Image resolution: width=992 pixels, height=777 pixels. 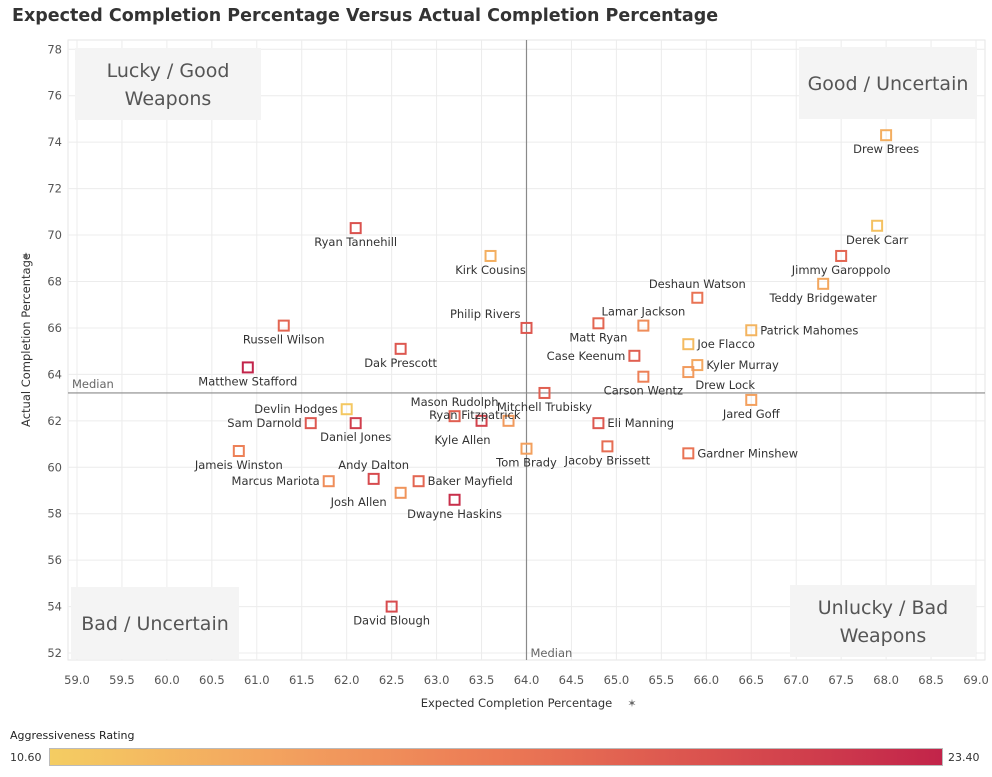 What do you see at coordinates (455, 402) in the screenshot?
I see `point-label: Mason Rudolph` at bounding box center [455, 402].